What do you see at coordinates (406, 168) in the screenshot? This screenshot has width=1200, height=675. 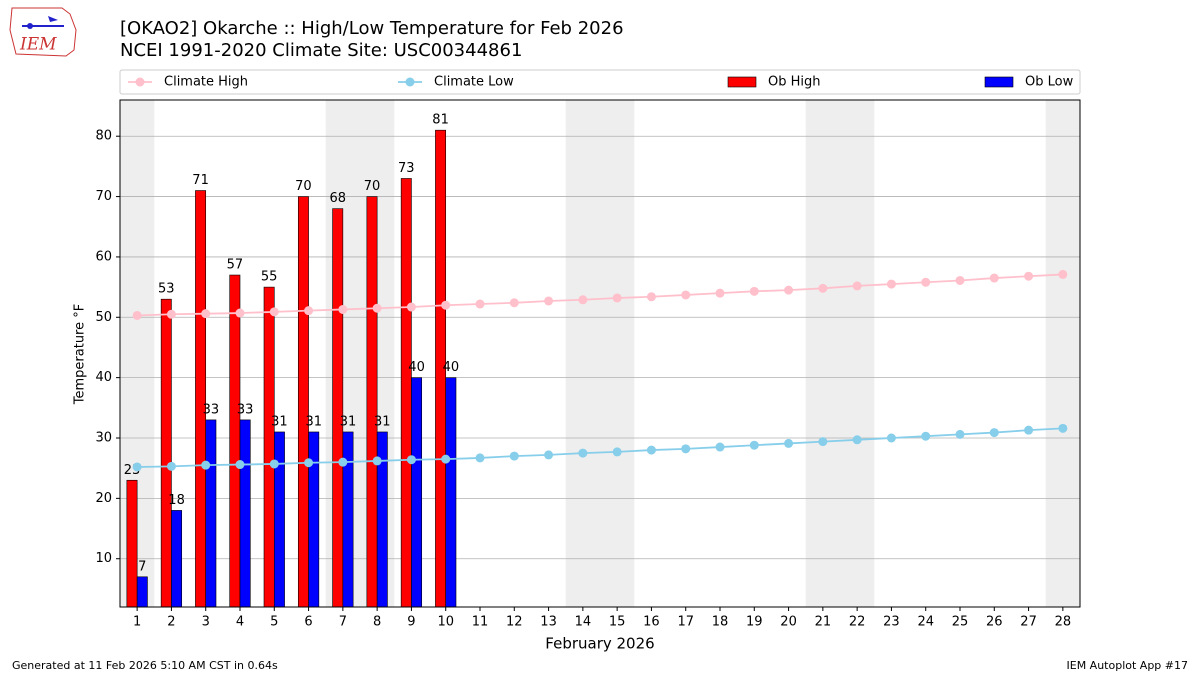 I see `value-label: 73` at bounding box center [406, 168].